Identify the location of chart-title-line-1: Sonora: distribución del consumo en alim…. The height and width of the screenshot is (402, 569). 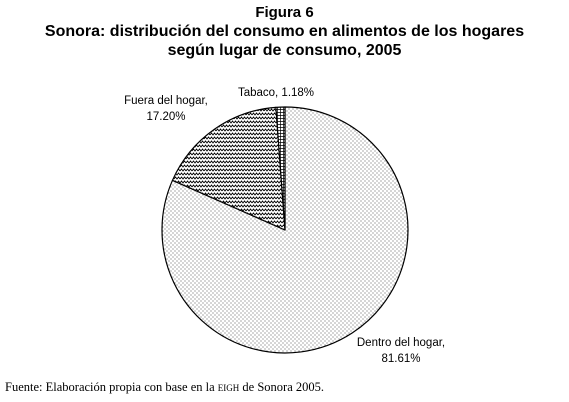
(284, 31).